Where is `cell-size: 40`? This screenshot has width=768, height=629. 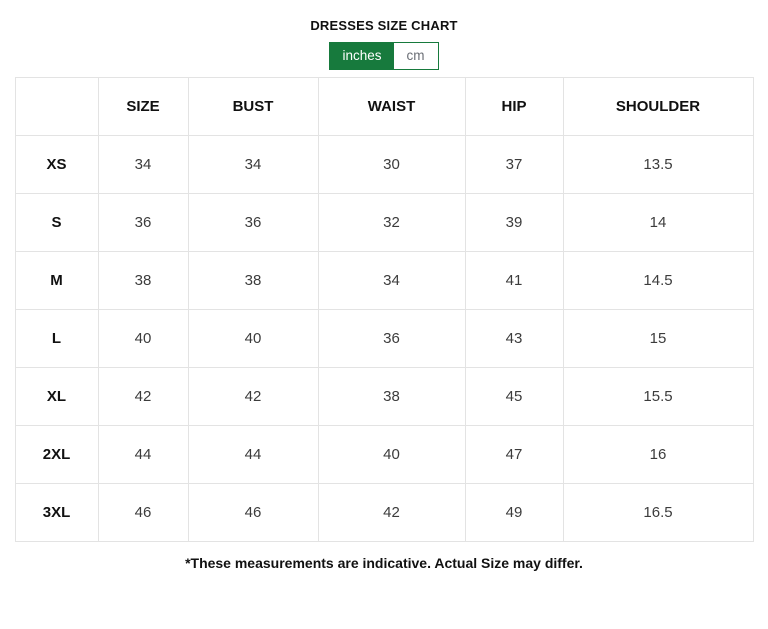
cell-size: 40 is located at coordinates (143, 338).